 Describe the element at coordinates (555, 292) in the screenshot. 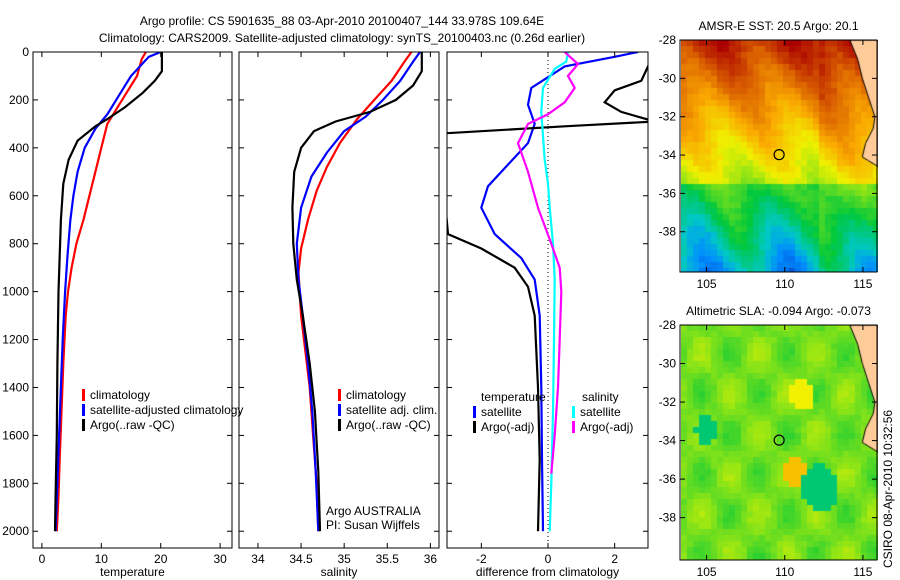

I see `series-line-salinity-satellite` at that location.